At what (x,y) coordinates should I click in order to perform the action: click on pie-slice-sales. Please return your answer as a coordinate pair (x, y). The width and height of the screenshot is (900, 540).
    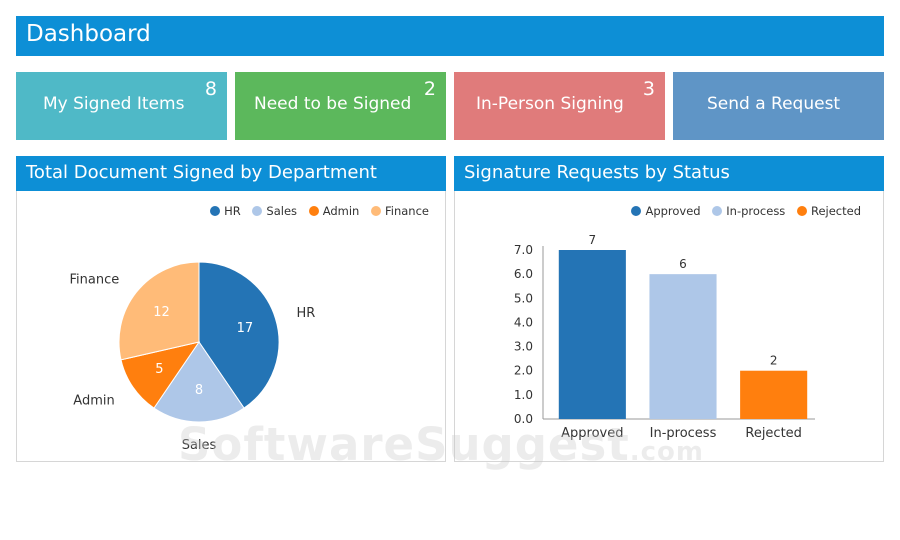
    Looking at the image, I should click on (199, 382).